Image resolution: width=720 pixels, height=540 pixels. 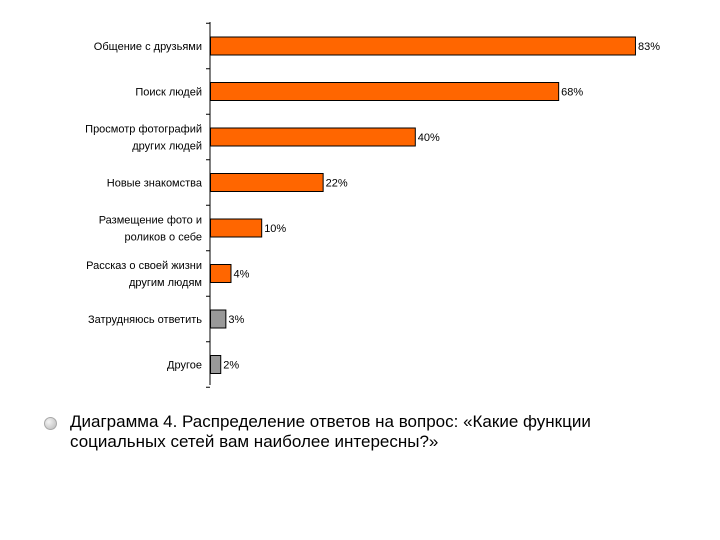 I want to click on category-label: роликов о себе, so click(x=163, y=238).